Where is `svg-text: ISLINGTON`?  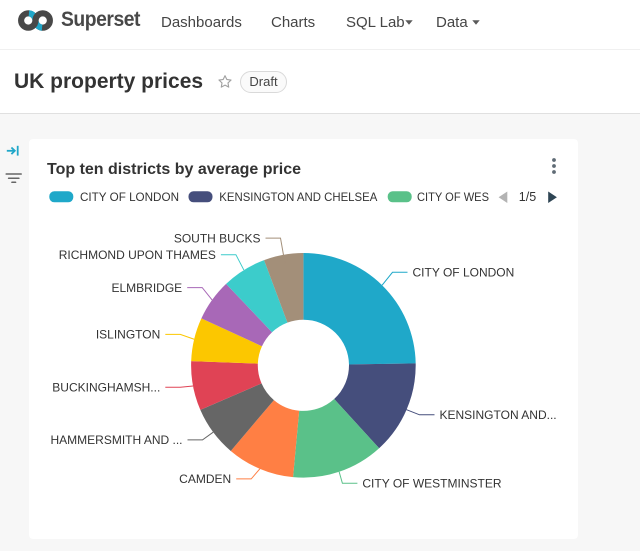 svg-text: ISLINGTON is located at coordinates (128, 335).